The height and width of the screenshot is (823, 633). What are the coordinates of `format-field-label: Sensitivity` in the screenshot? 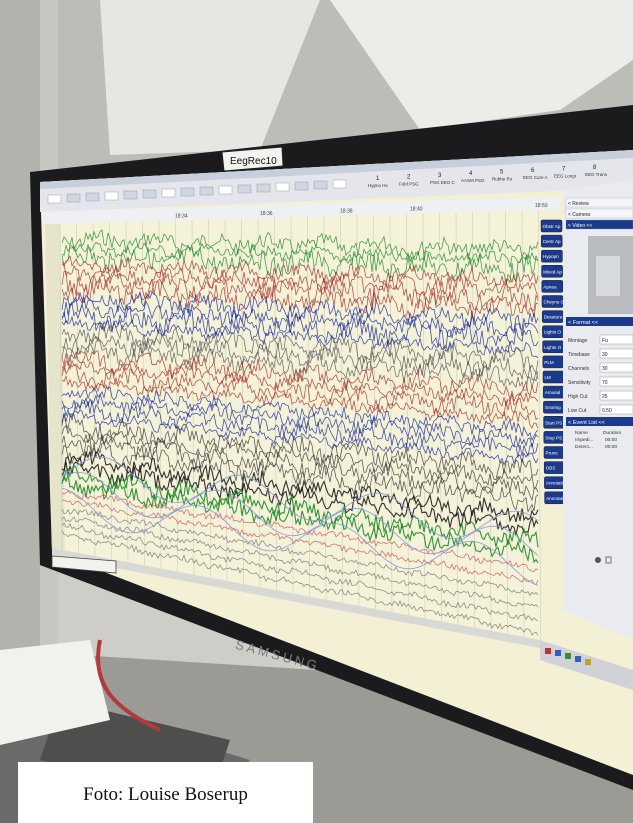 It's located at (579, 383).